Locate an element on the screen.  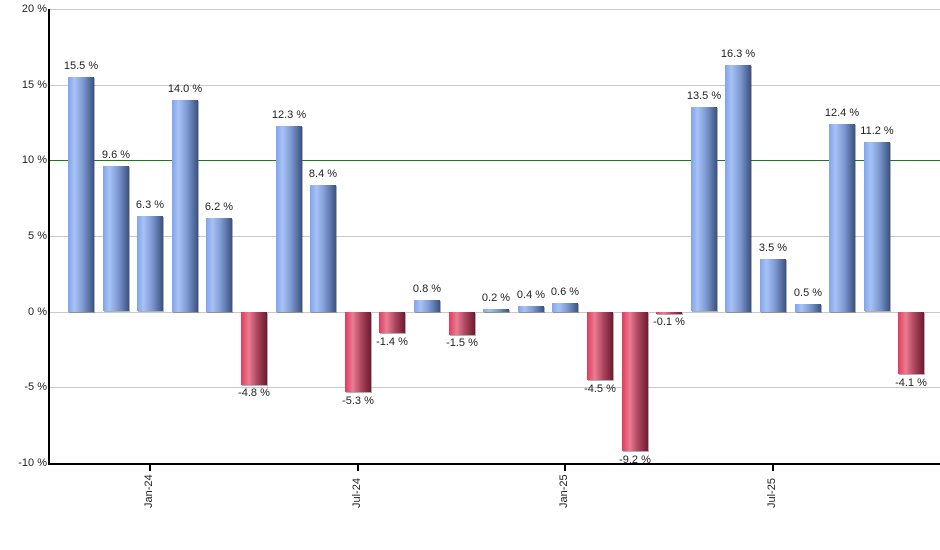
bar-value-label: 14.0 % is located at coordinates (185, 89).